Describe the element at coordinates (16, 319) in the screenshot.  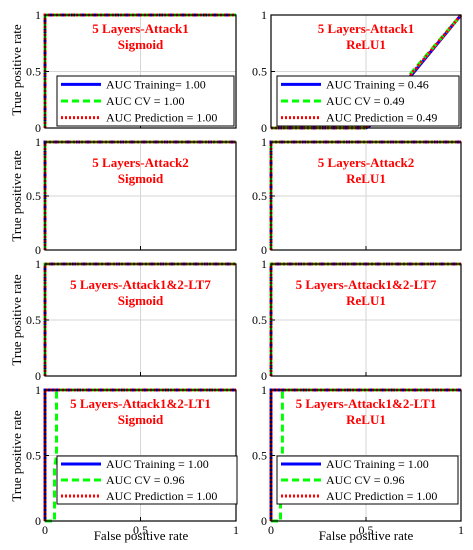
I see `ylabel-row-3: True positive rate` at that location.